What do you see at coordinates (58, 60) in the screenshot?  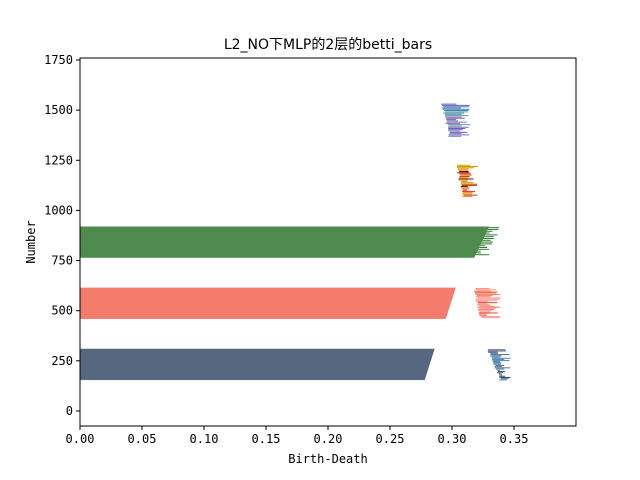 I see `y-tick-label: 1750` at bounding box center [58, 60].